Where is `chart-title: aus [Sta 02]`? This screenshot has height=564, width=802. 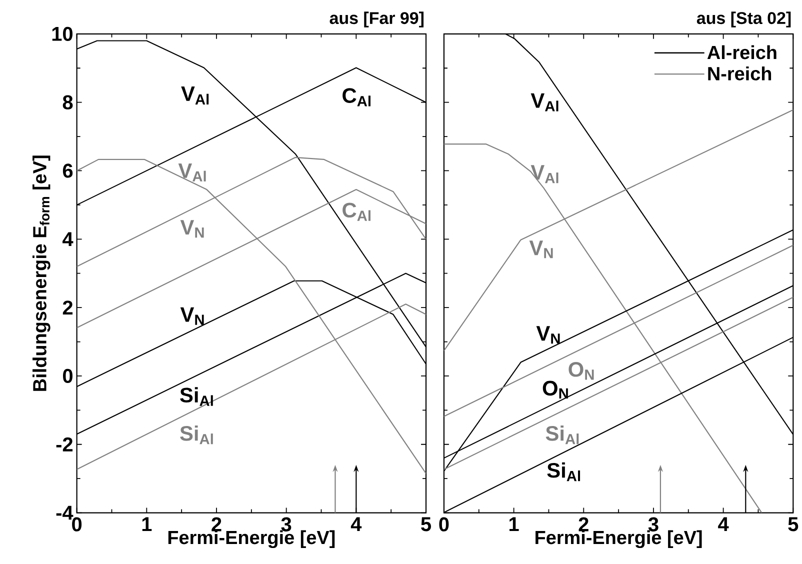
chart-title: aus [Sta 02] is located at coordinates (743, 20).